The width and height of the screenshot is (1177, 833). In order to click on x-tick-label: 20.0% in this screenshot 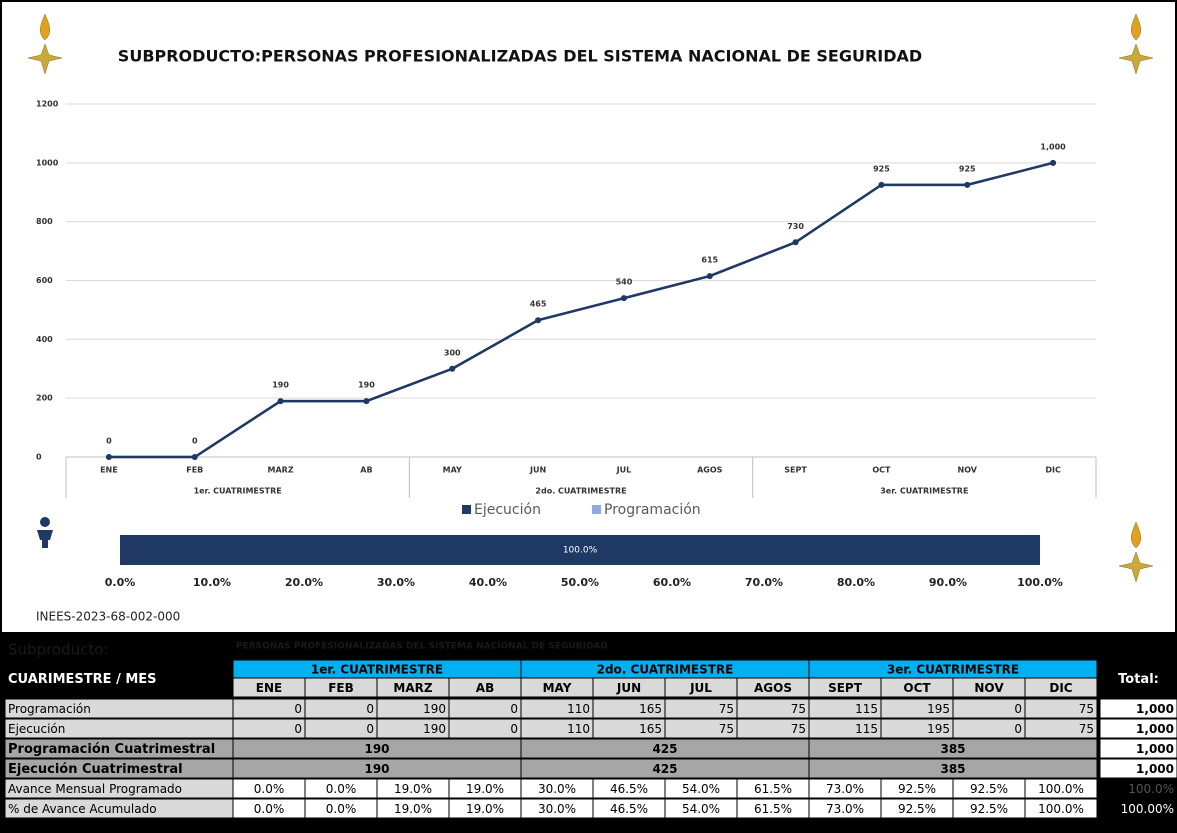, I will do `click(304, 582)`.